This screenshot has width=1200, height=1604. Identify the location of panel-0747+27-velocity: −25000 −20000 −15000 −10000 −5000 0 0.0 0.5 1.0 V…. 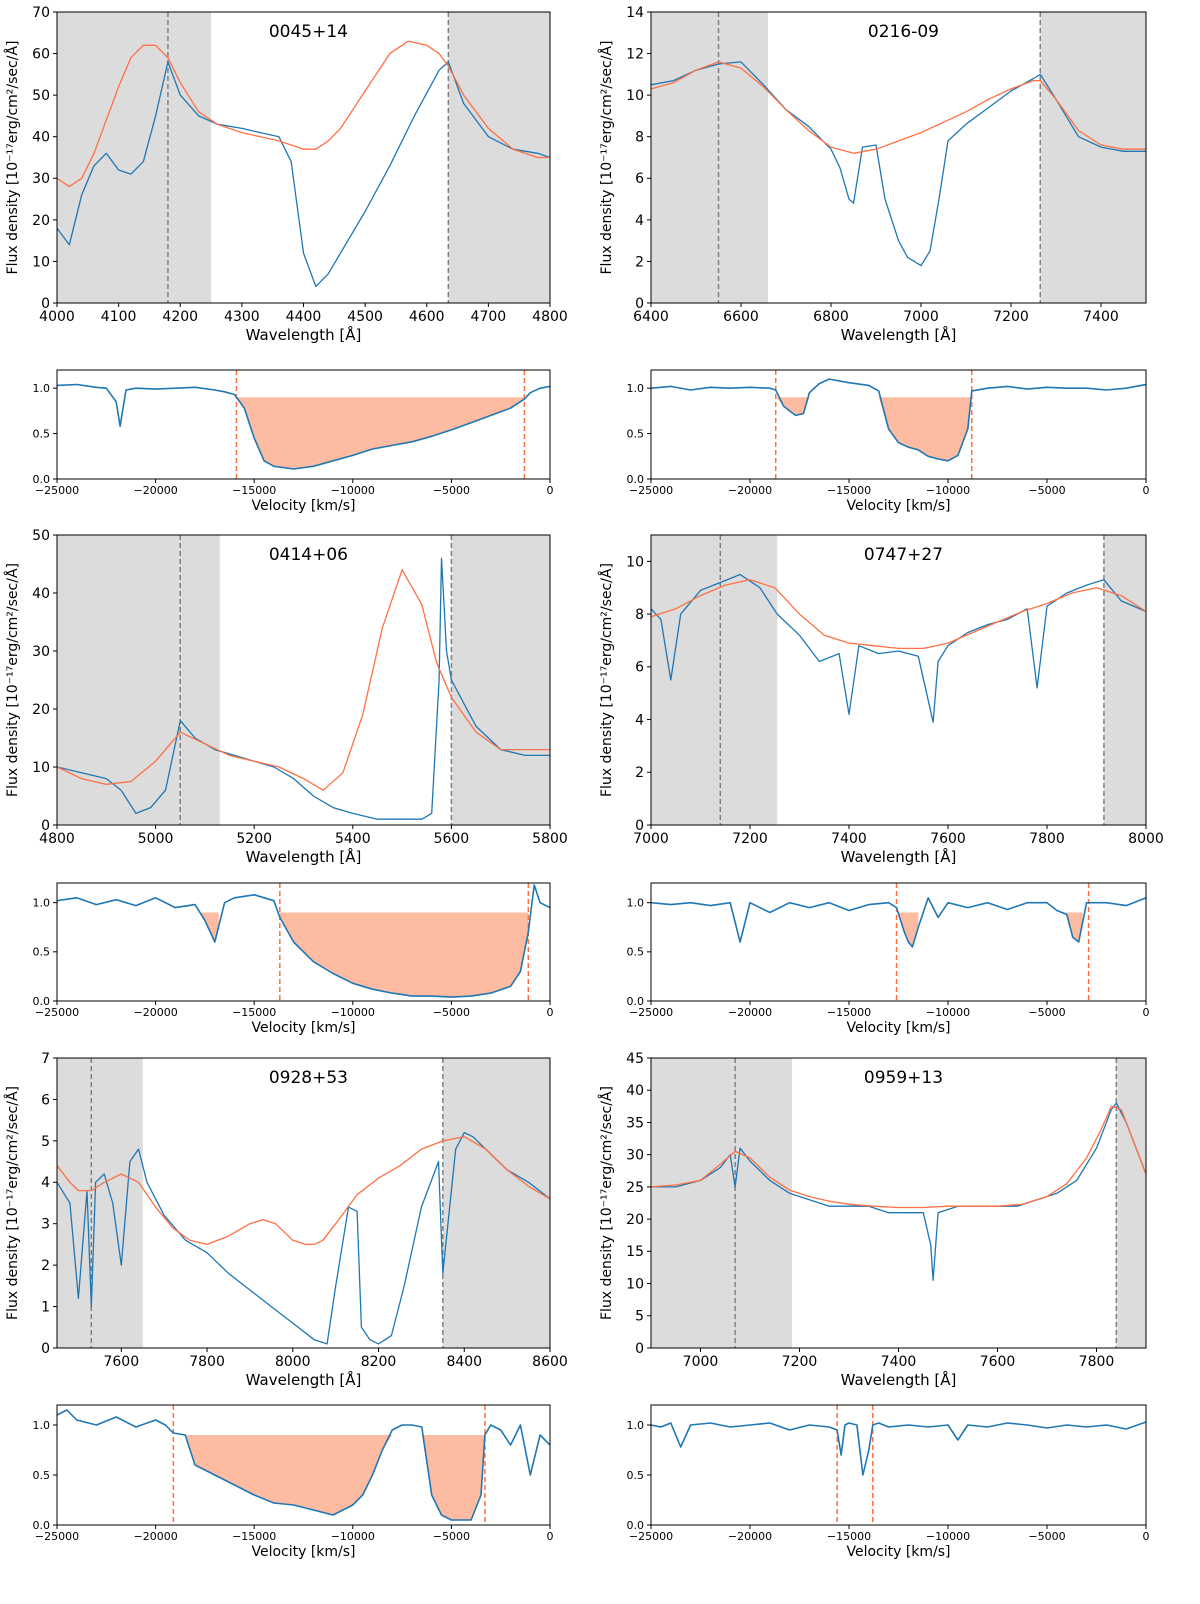
(888, 959).